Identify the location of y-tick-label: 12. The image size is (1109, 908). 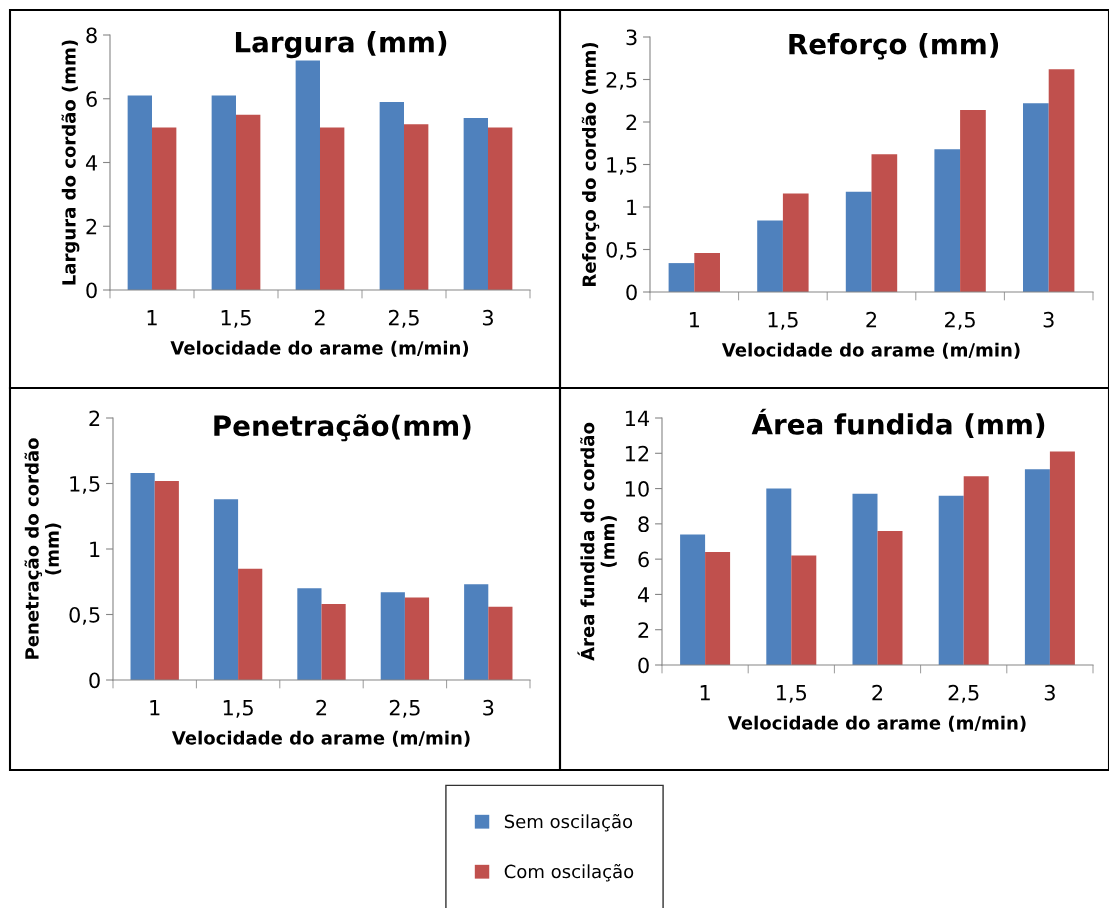
(637, 453).